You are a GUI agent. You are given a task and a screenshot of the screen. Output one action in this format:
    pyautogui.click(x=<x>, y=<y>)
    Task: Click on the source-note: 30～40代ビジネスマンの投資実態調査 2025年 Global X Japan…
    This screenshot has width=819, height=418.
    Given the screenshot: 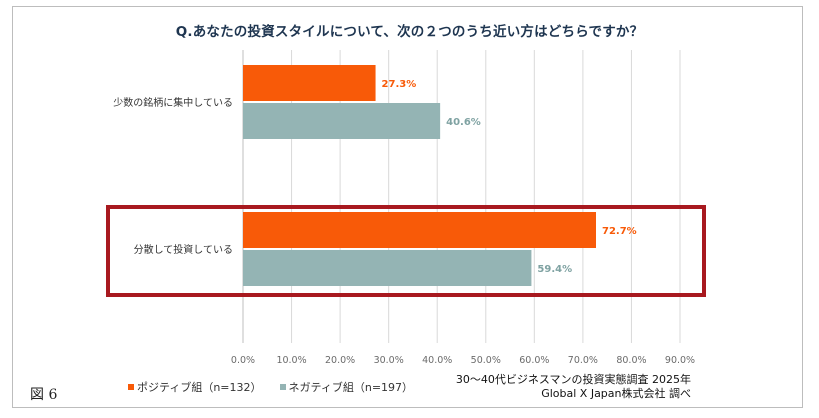 What is the action you would take?
    pyautogui.click(x=573, y=387)
    